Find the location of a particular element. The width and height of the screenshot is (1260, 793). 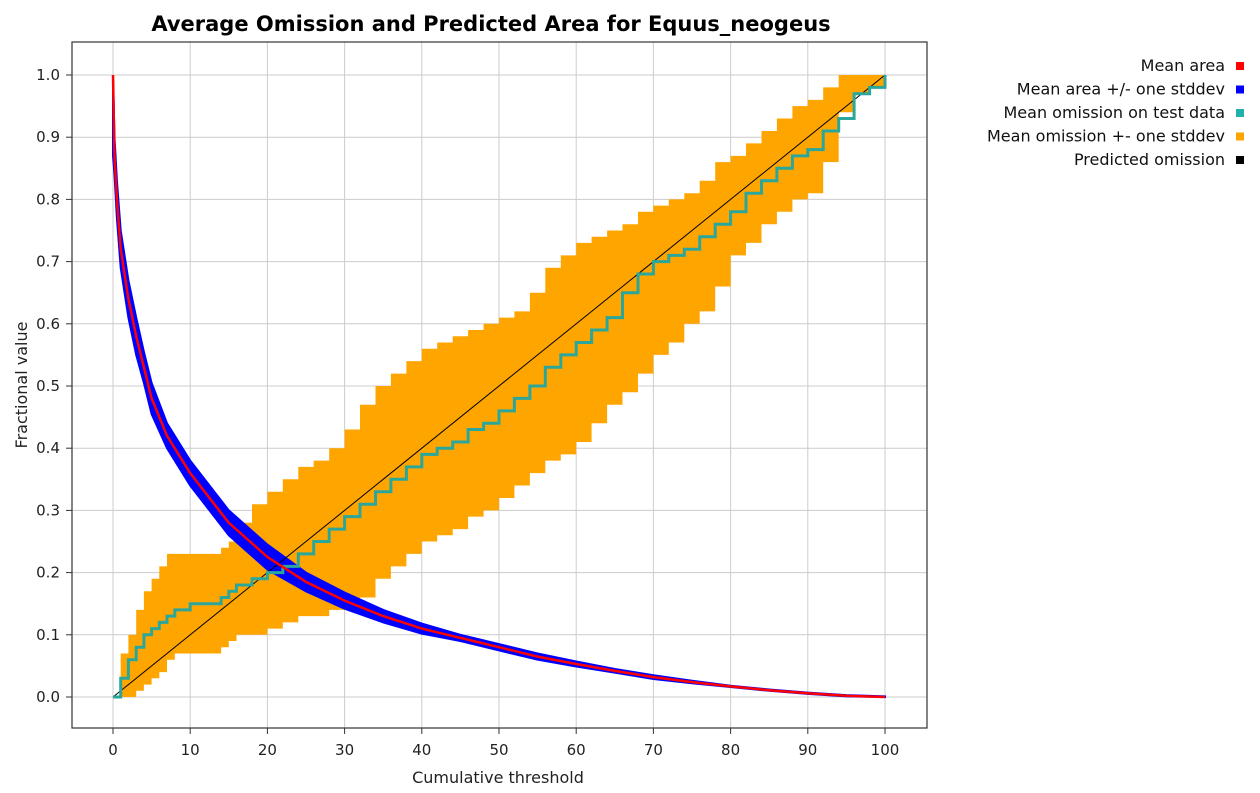

y-tick-label: 0.3 is located at coordinates (48, 510).